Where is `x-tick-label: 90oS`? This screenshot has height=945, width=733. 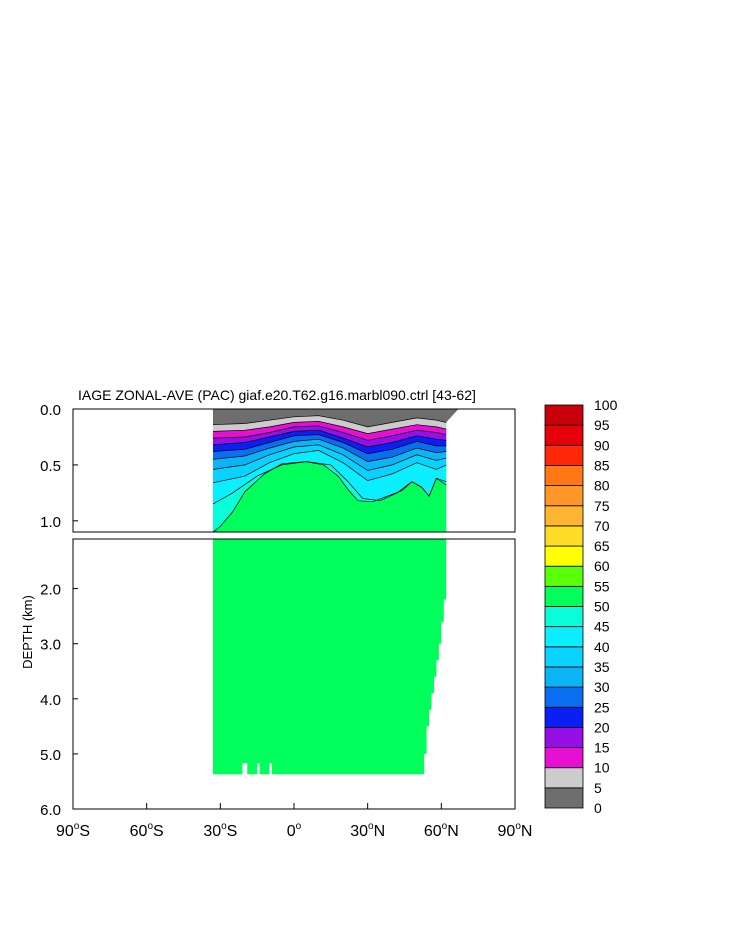
x-tick-label: 90oS is located at coordinates (73, 830).